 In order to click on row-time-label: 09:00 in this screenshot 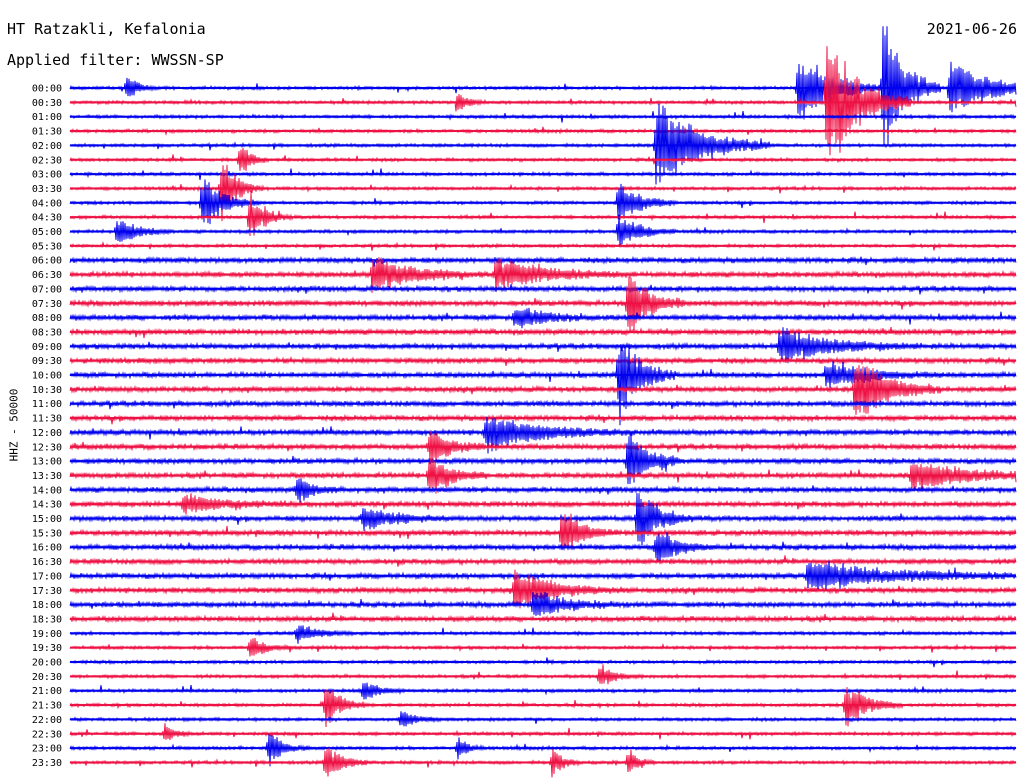, I will do `click(47, 347)`.